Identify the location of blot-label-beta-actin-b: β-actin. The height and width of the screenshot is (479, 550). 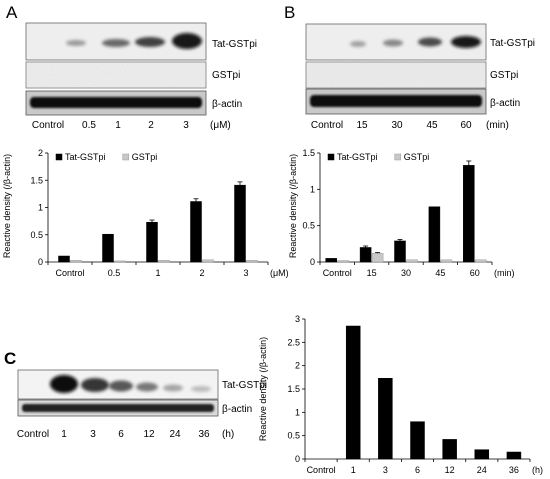
(505, 103).